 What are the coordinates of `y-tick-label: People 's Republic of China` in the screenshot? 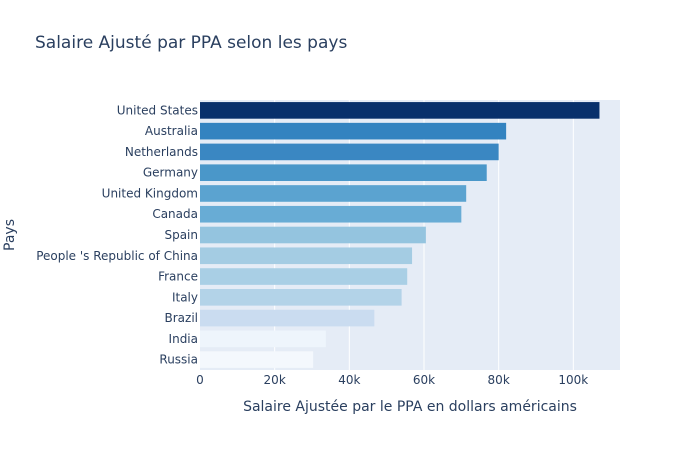 It's located at (117, 256).